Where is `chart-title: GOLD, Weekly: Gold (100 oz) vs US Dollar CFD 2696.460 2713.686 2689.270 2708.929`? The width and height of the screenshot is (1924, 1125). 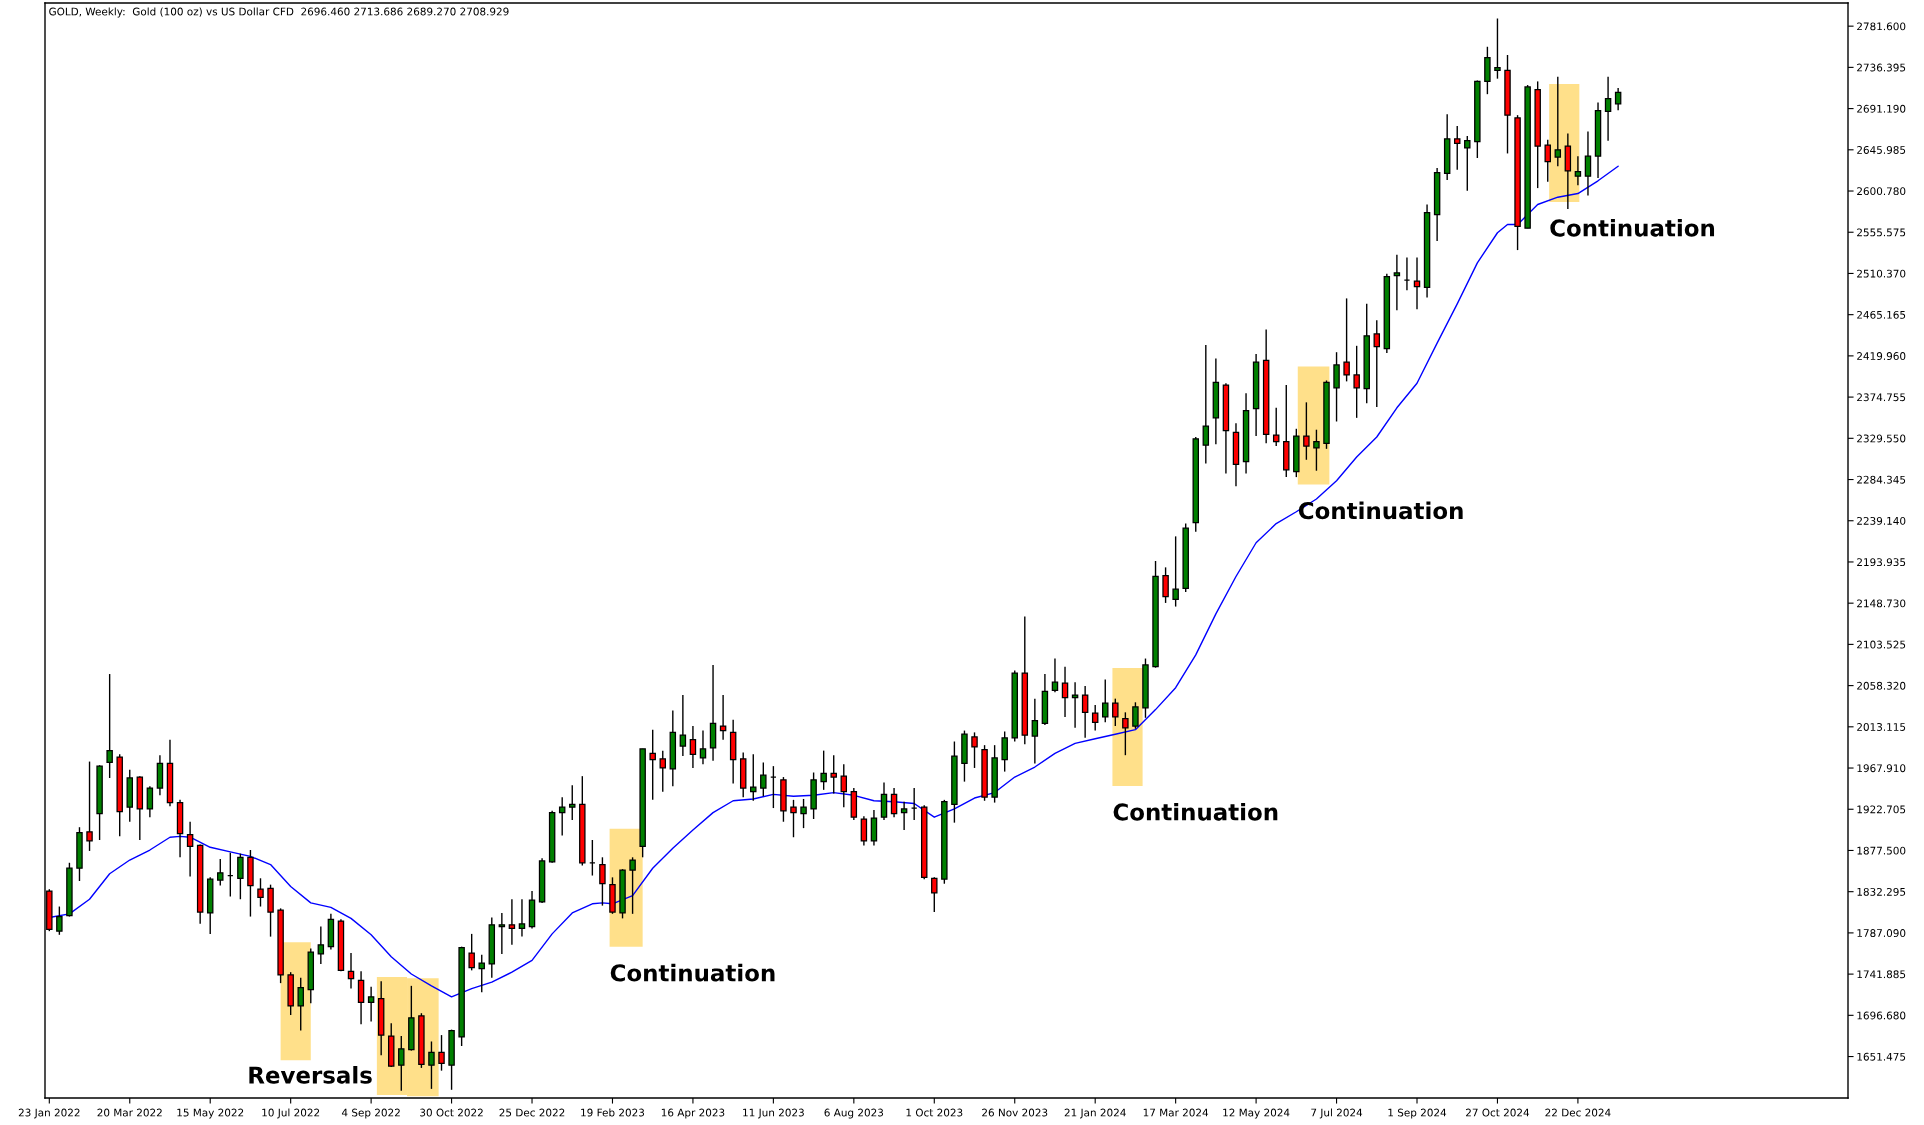
chart-title: GOLD, Weekly: Gold (100 oz) vs US Dollar CFD 2696.460 2713.686 2689.270 2708.929 is located at coordinates (279, 12).